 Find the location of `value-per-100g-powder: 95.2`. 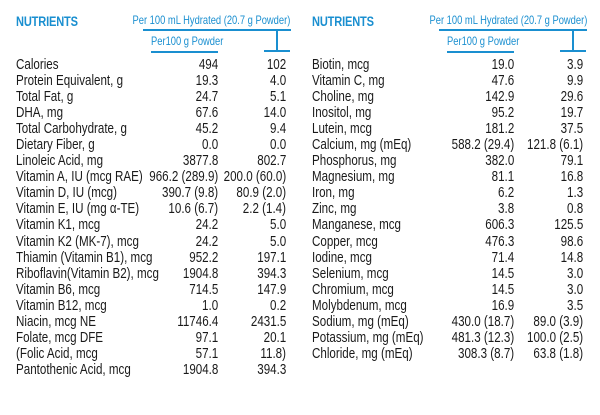

value-per-100g-powder: 95.2 is located at coordinates (502, 113).